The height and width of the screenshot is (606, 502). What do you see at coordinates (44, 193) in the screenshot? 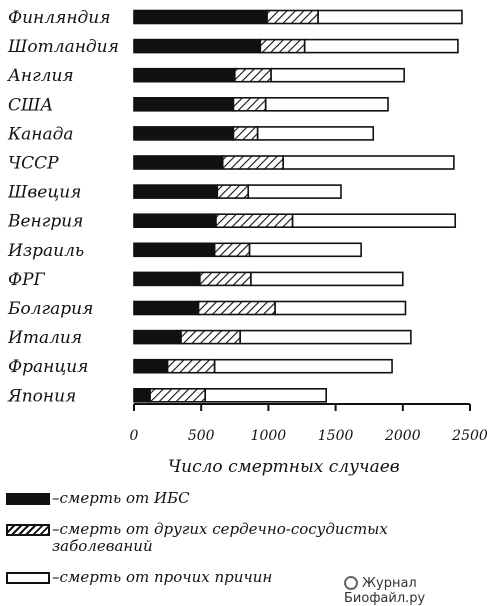
I see `category-label: Швеция` at bounding box center [44, 193].